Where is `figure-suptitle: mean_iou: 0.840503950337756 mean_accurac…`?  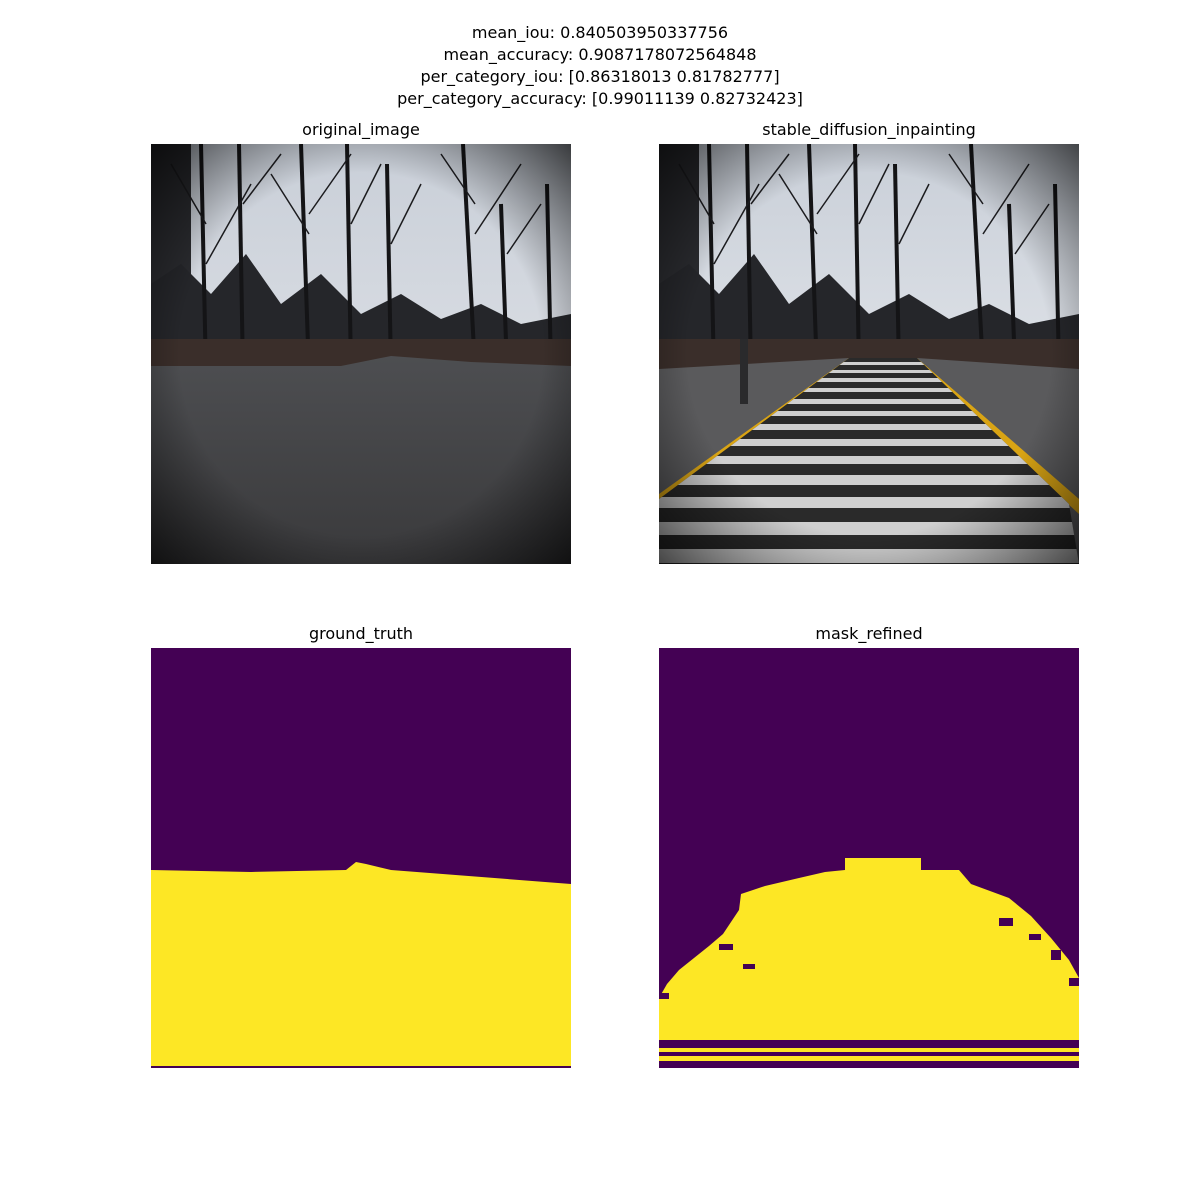 figure-suptitle: mean_iou: 0.840503950337756 mean_accurac… is located at coordinates (600, 66).